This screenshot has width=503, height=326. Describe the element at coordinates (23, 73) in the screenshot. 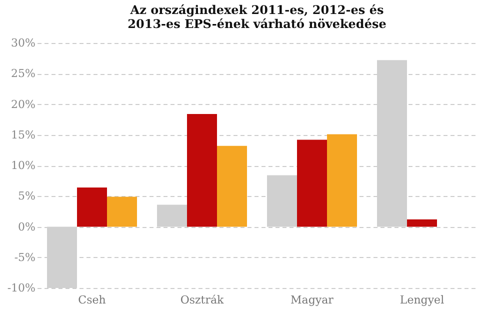

I see `y-tick-label: 25%` at that location.